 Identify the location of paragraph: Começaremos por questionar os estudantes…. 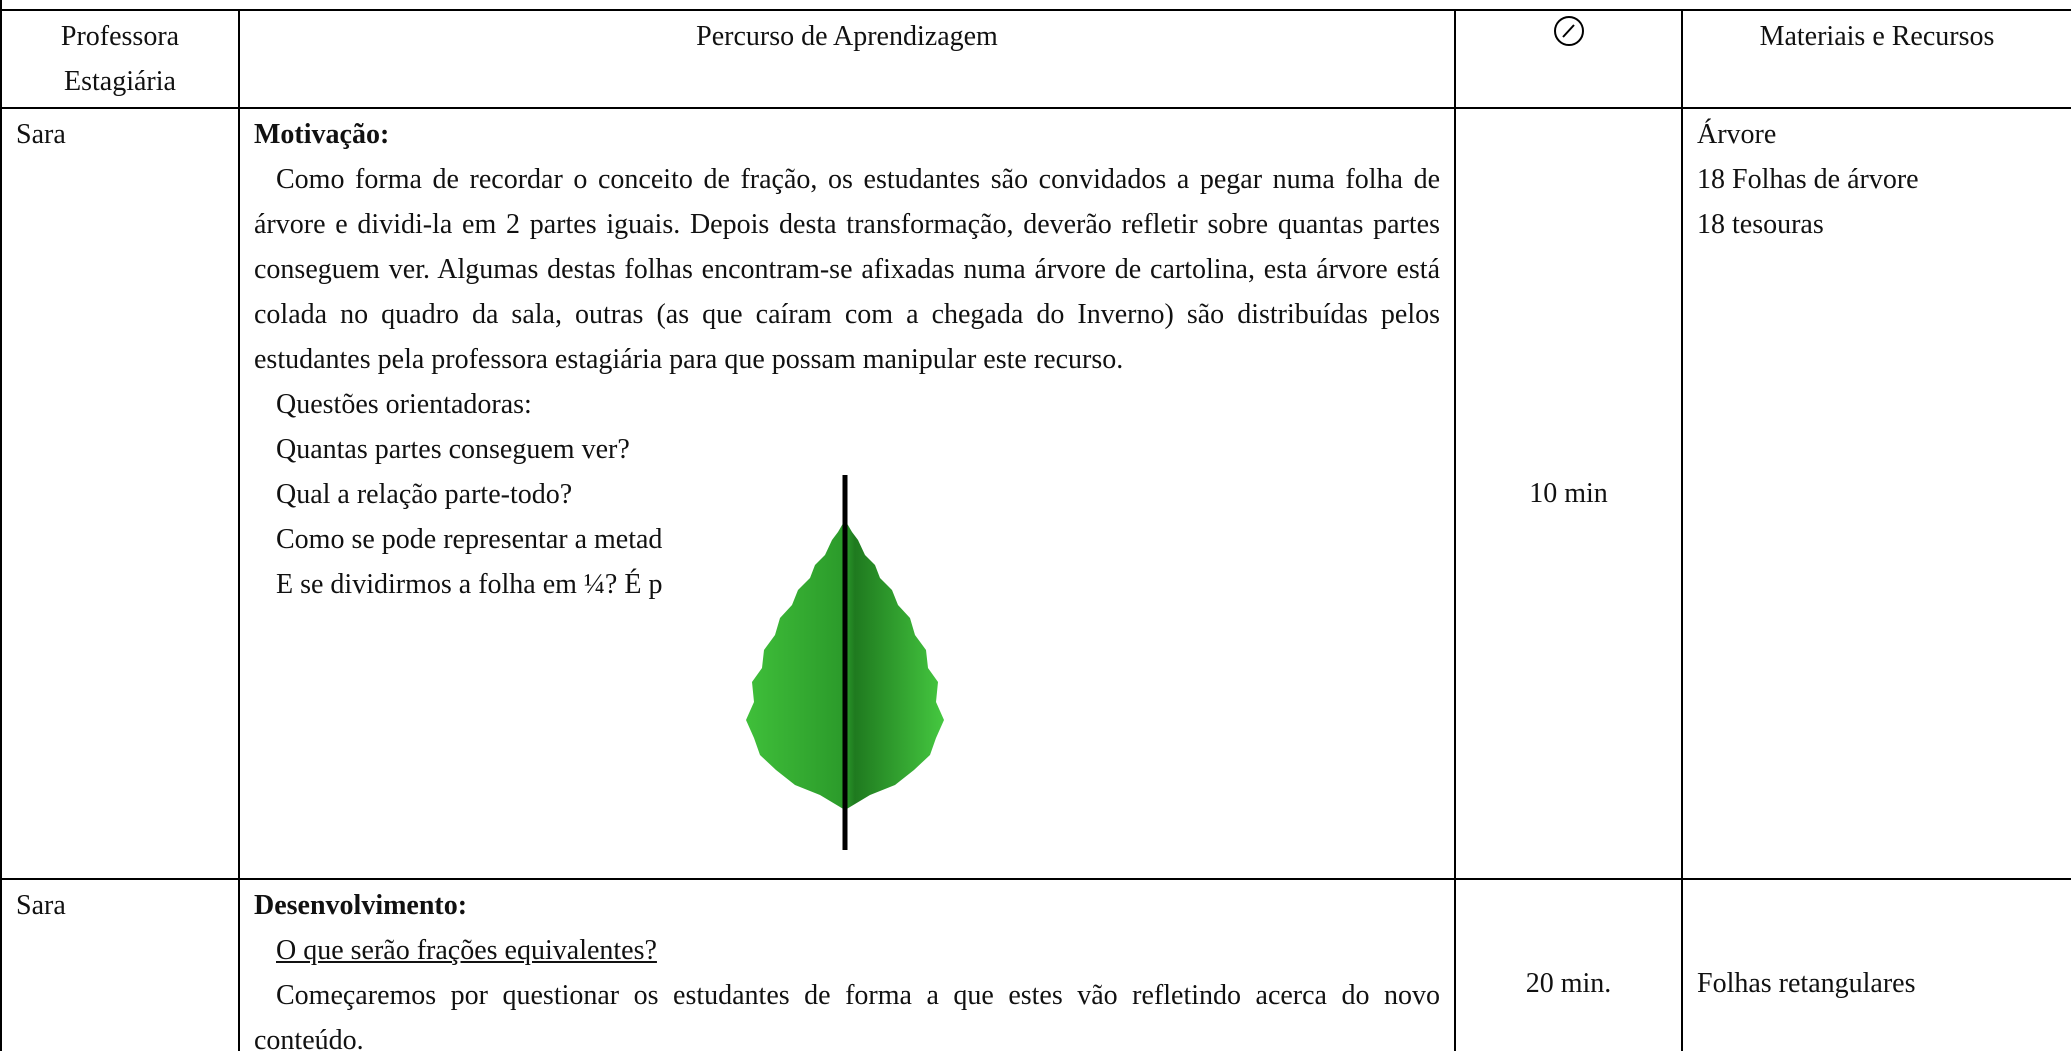
(847, 1015).